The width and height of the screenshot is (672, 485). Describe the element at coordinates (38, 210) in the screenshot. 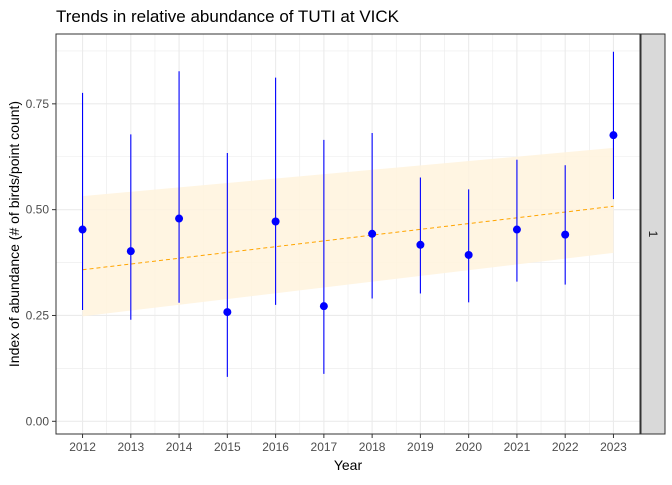

I see `y-tick-label: 0.50` at that location.